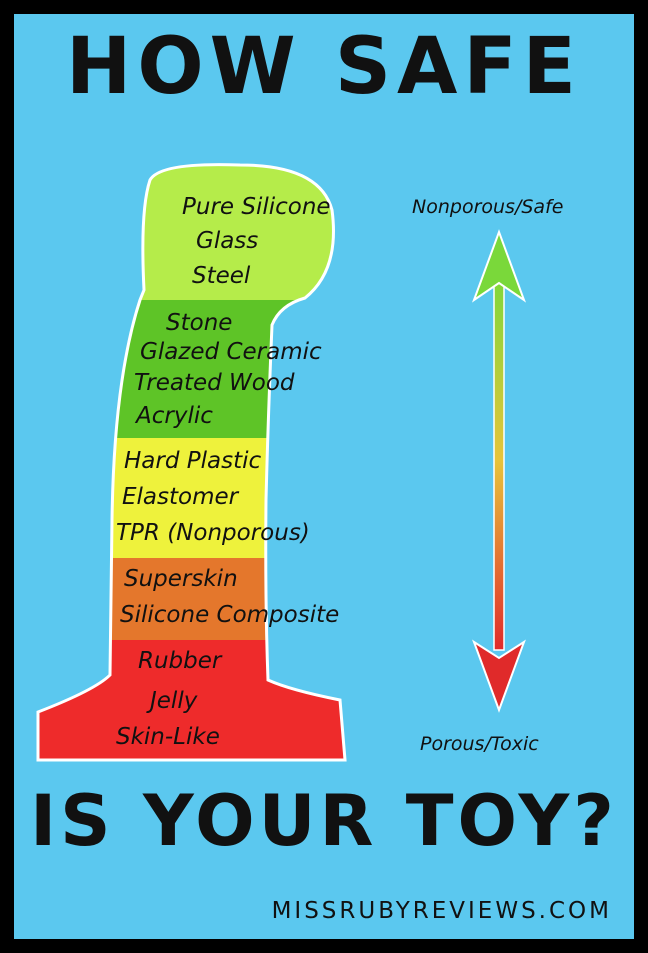 The width and height of the screenshot is (648, 953). I want to click on arrow-up-icon, so click(499, 266).